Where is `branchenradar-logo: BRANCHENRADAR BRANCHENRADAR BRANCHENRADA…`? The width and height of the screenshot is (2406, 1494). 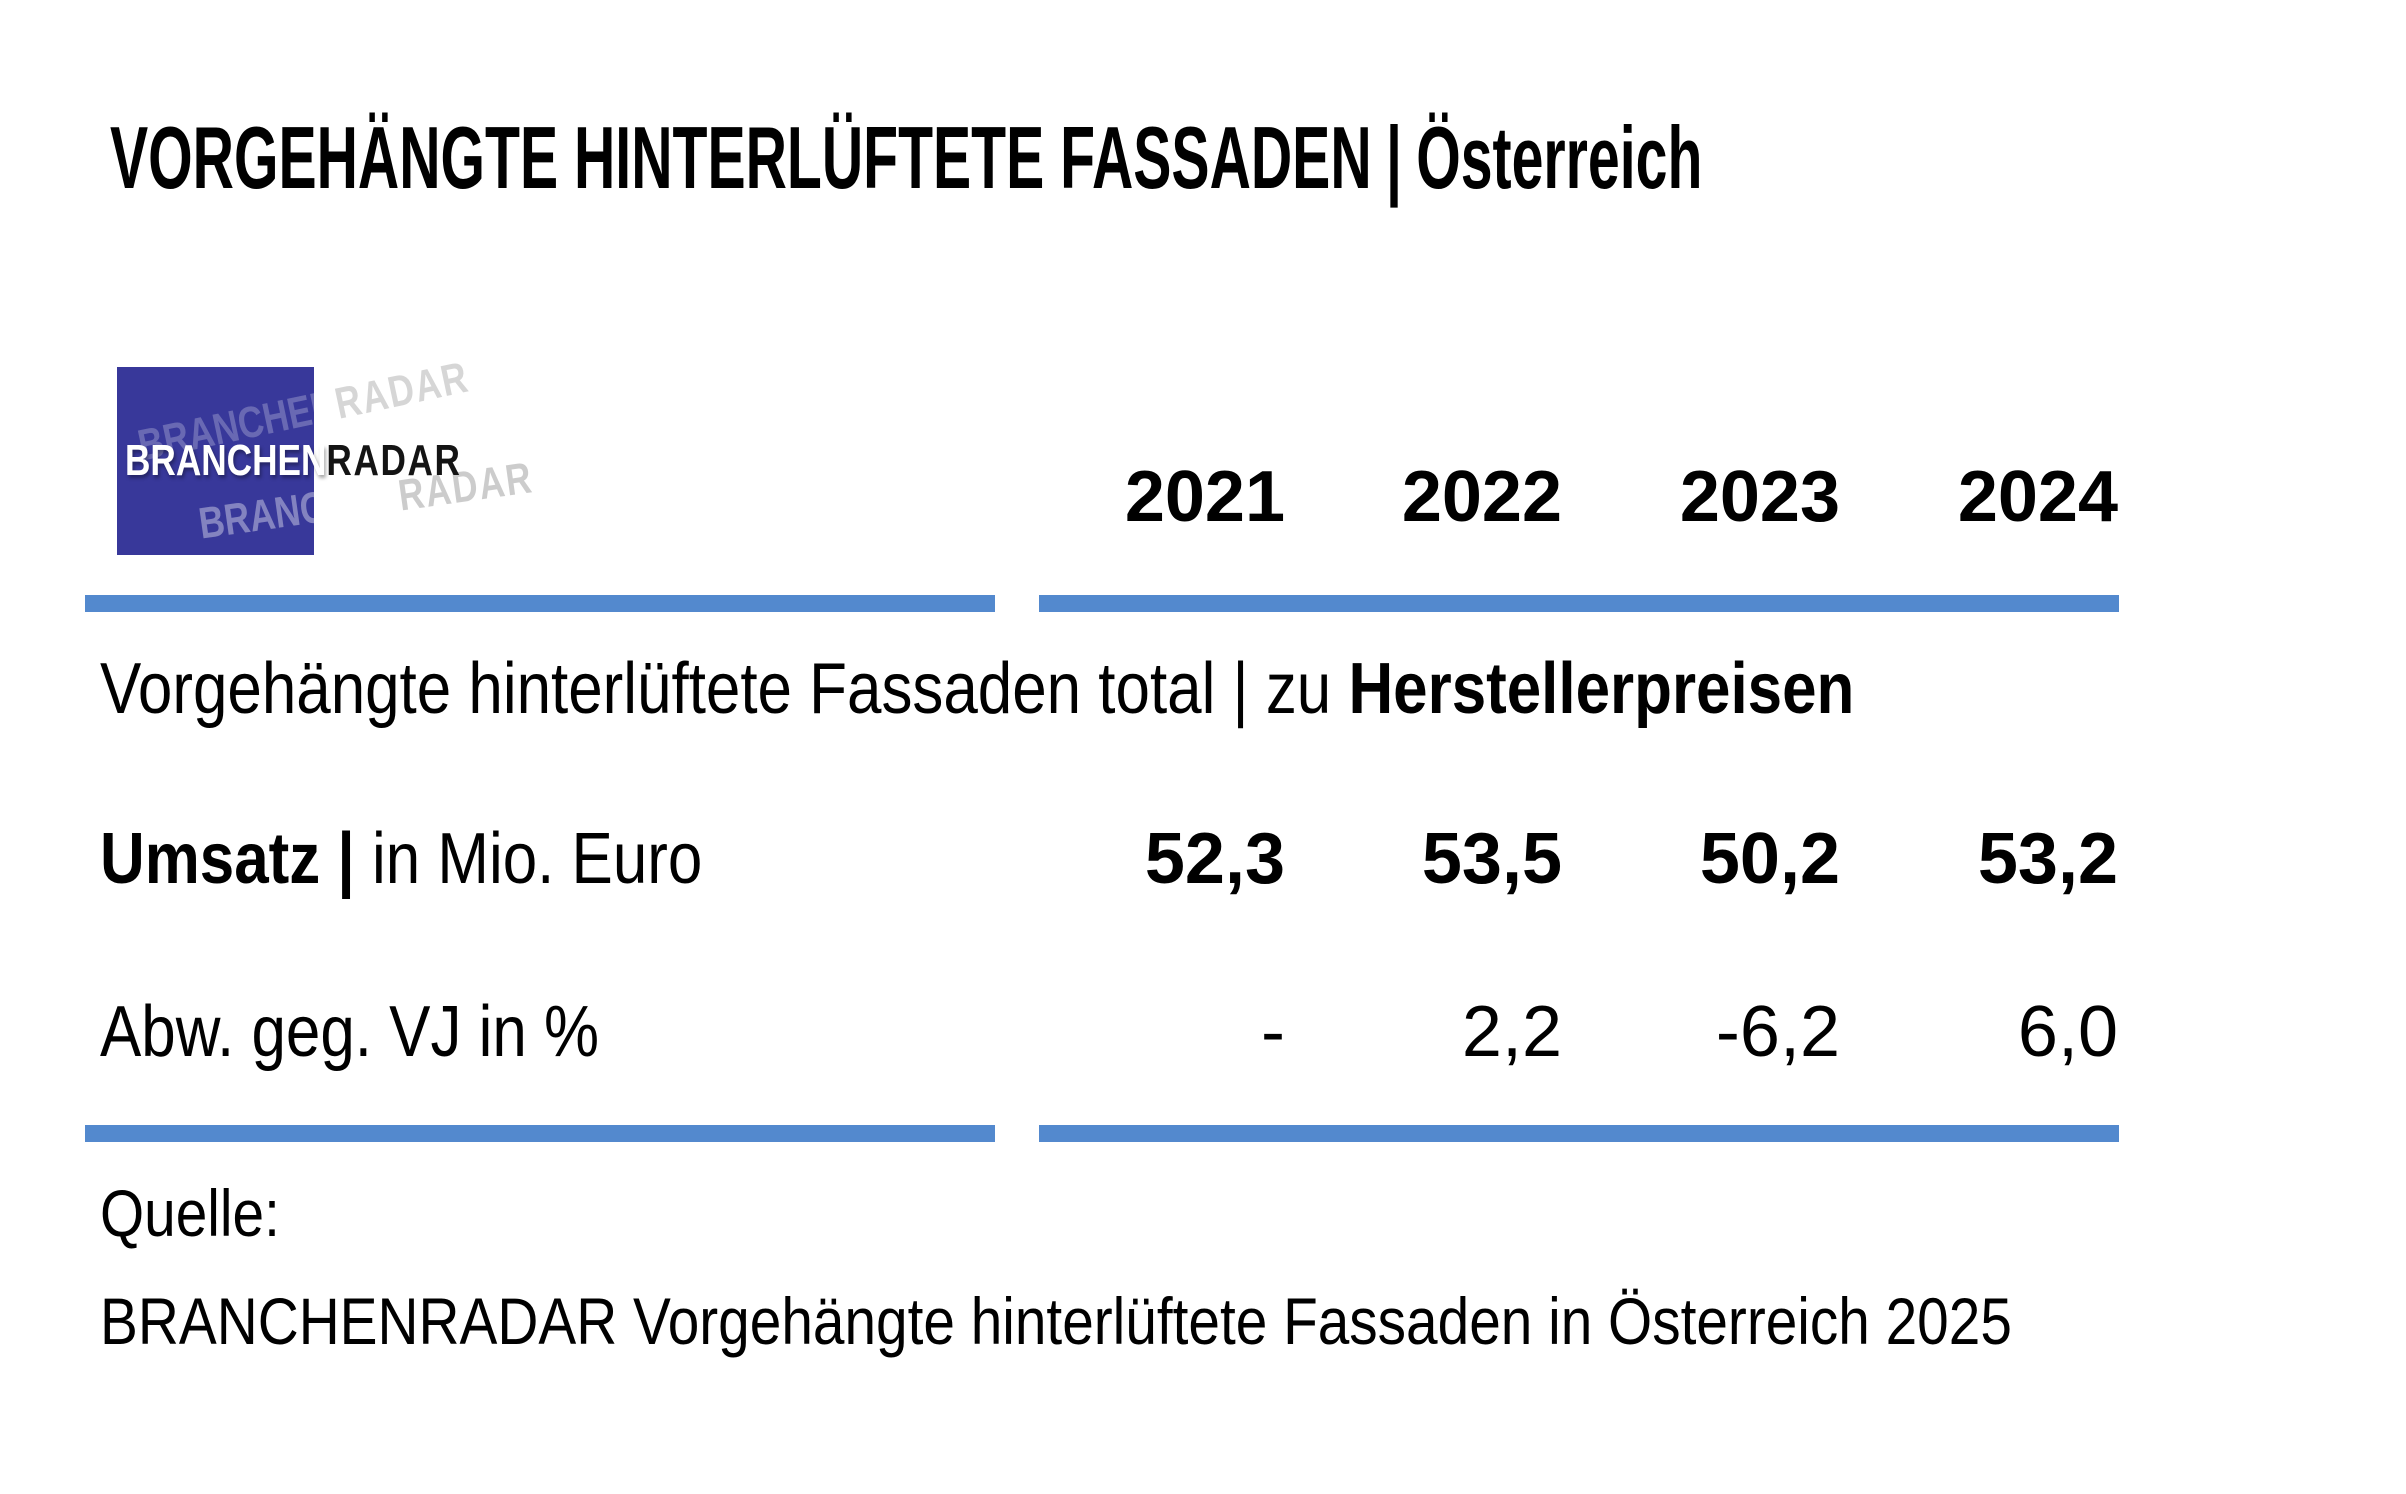 branchenradar-logo: BRANCHENRADAR BRANCHENRADAR BRANCHENRADA… is located at coordinates (326, 454).